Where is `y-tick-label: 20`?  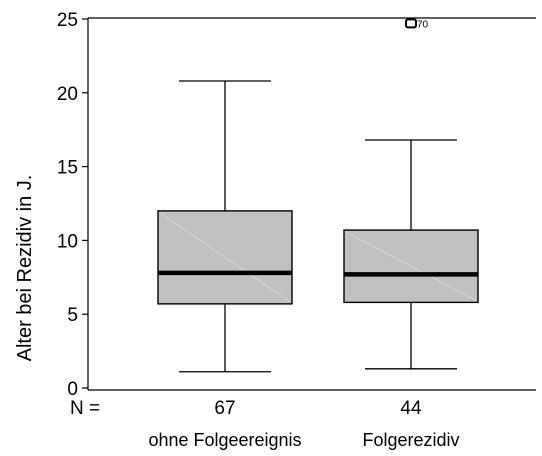
y-tick-label: 20 is located at coordinates (67, 94).